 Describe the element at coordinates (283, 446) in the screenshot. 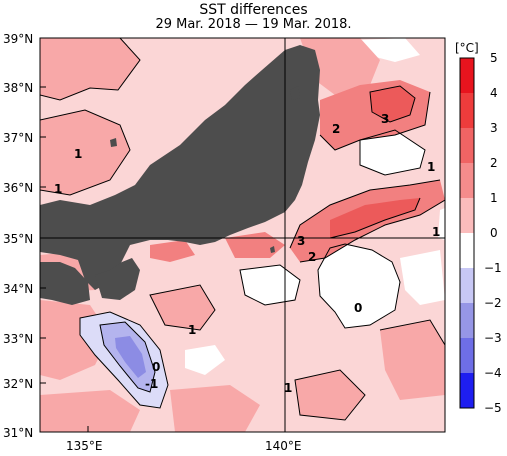

I see `lon-label: 140°E` at that location.